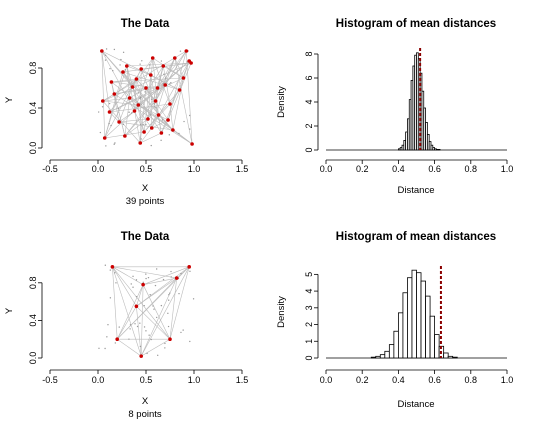 This screenshot has height=422, width=540. I want to click on scatter-8-xlabel: X, so click(145, 401).